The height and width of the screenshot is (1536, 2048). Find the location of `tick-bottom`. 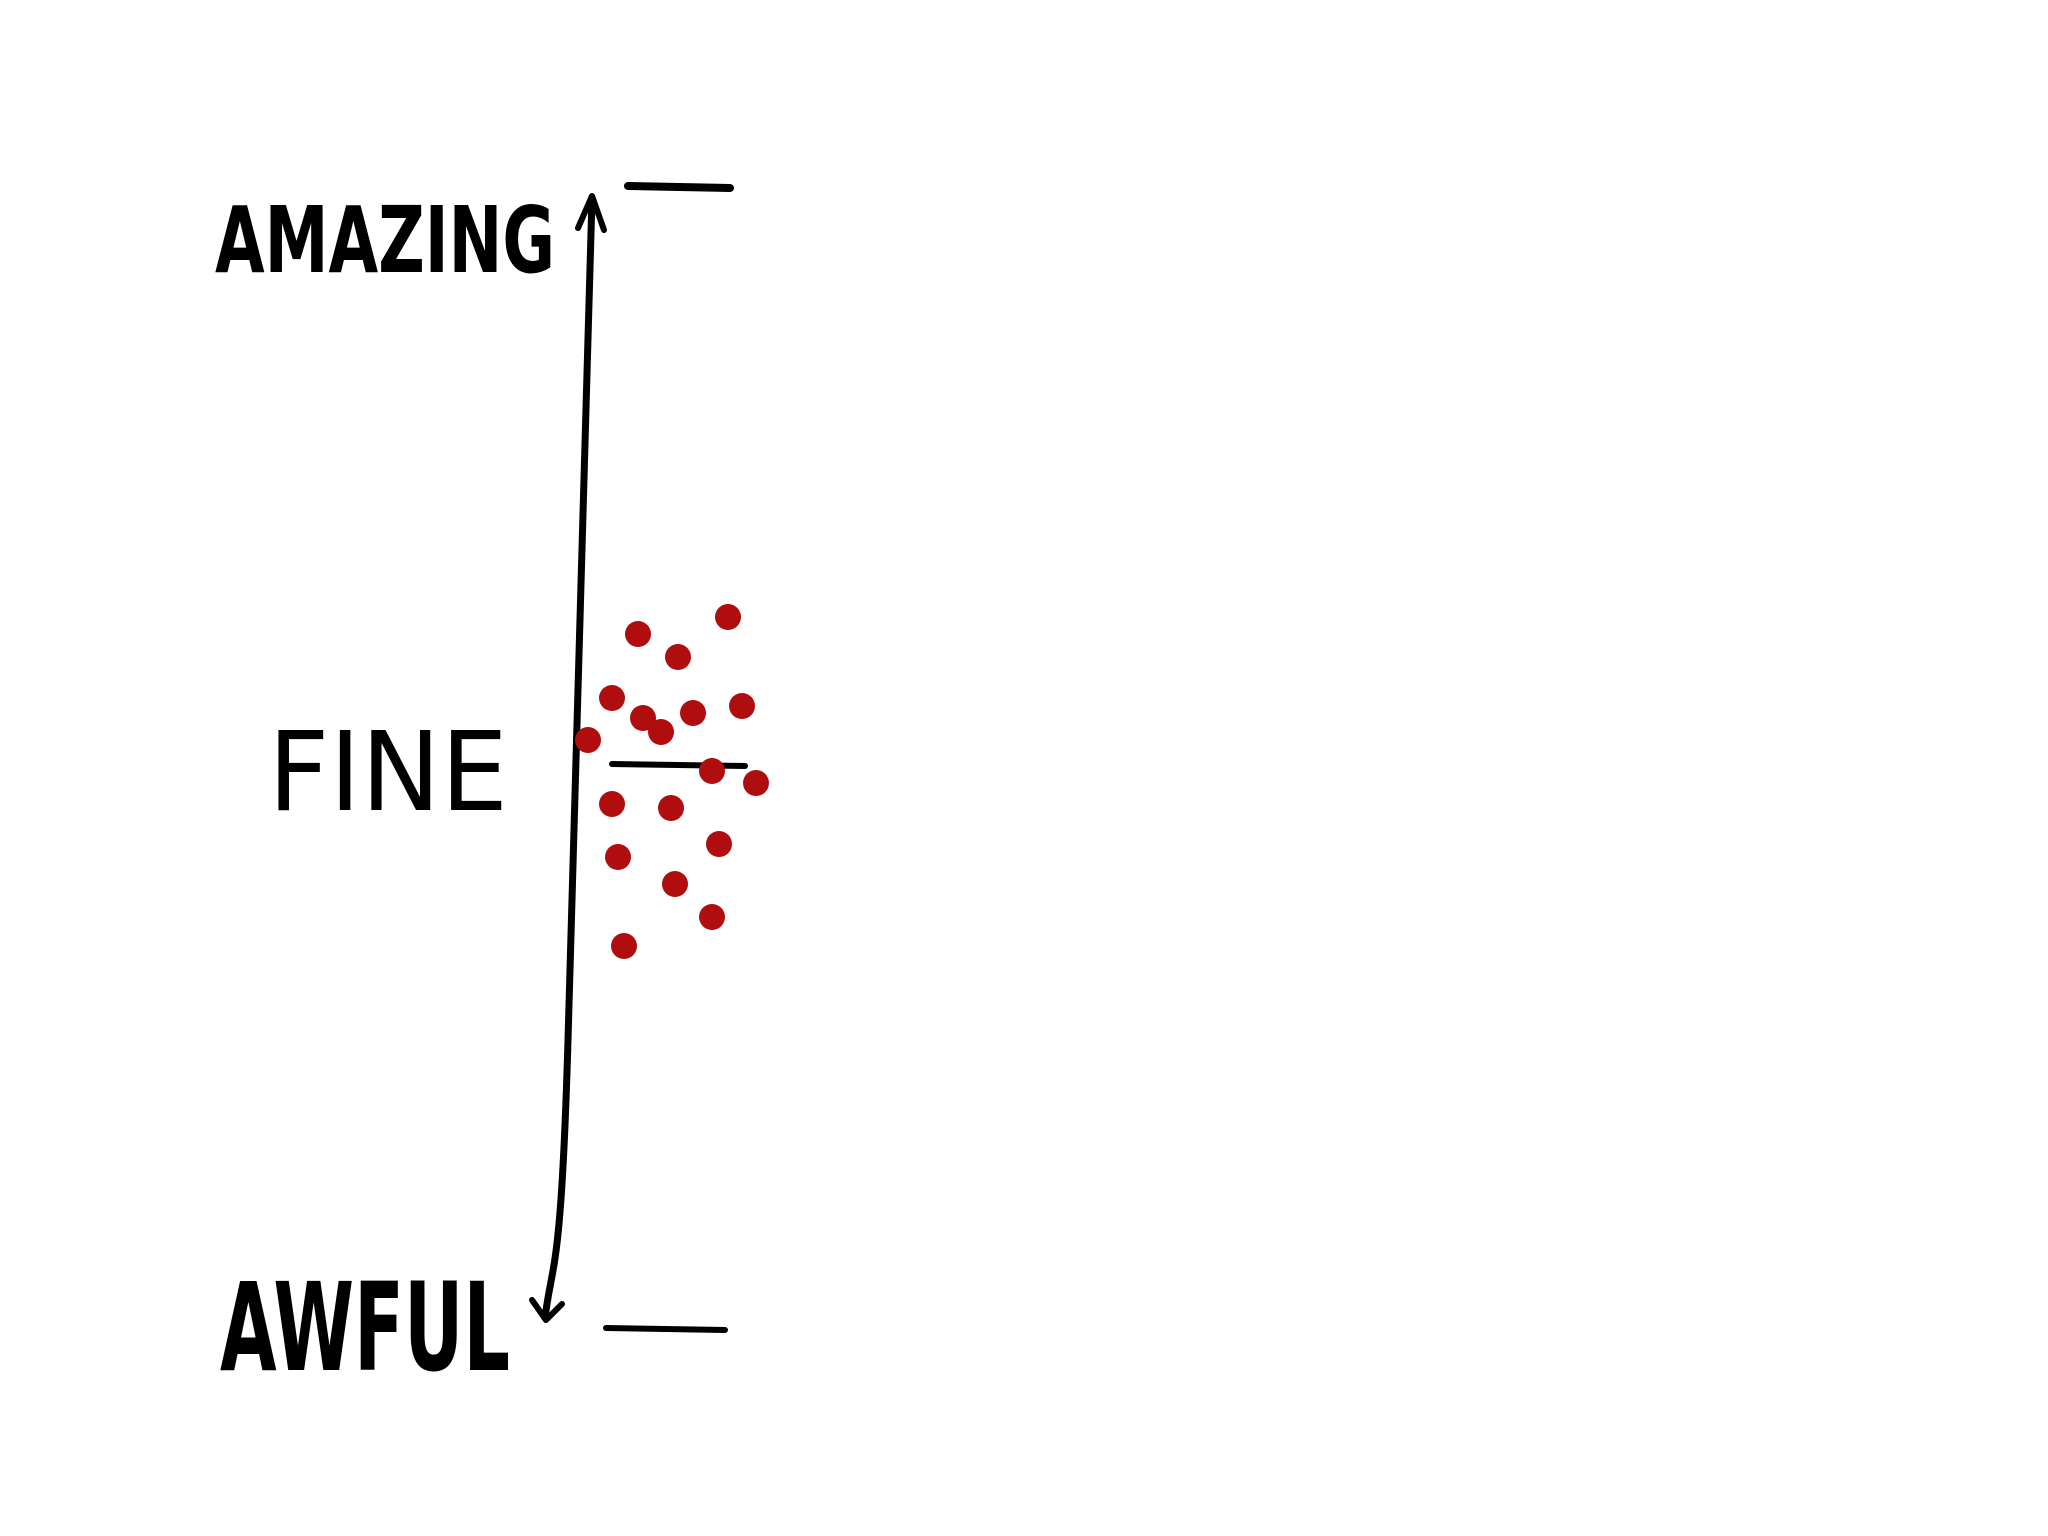

tick-bottom is located at coordinates (665, 1329).